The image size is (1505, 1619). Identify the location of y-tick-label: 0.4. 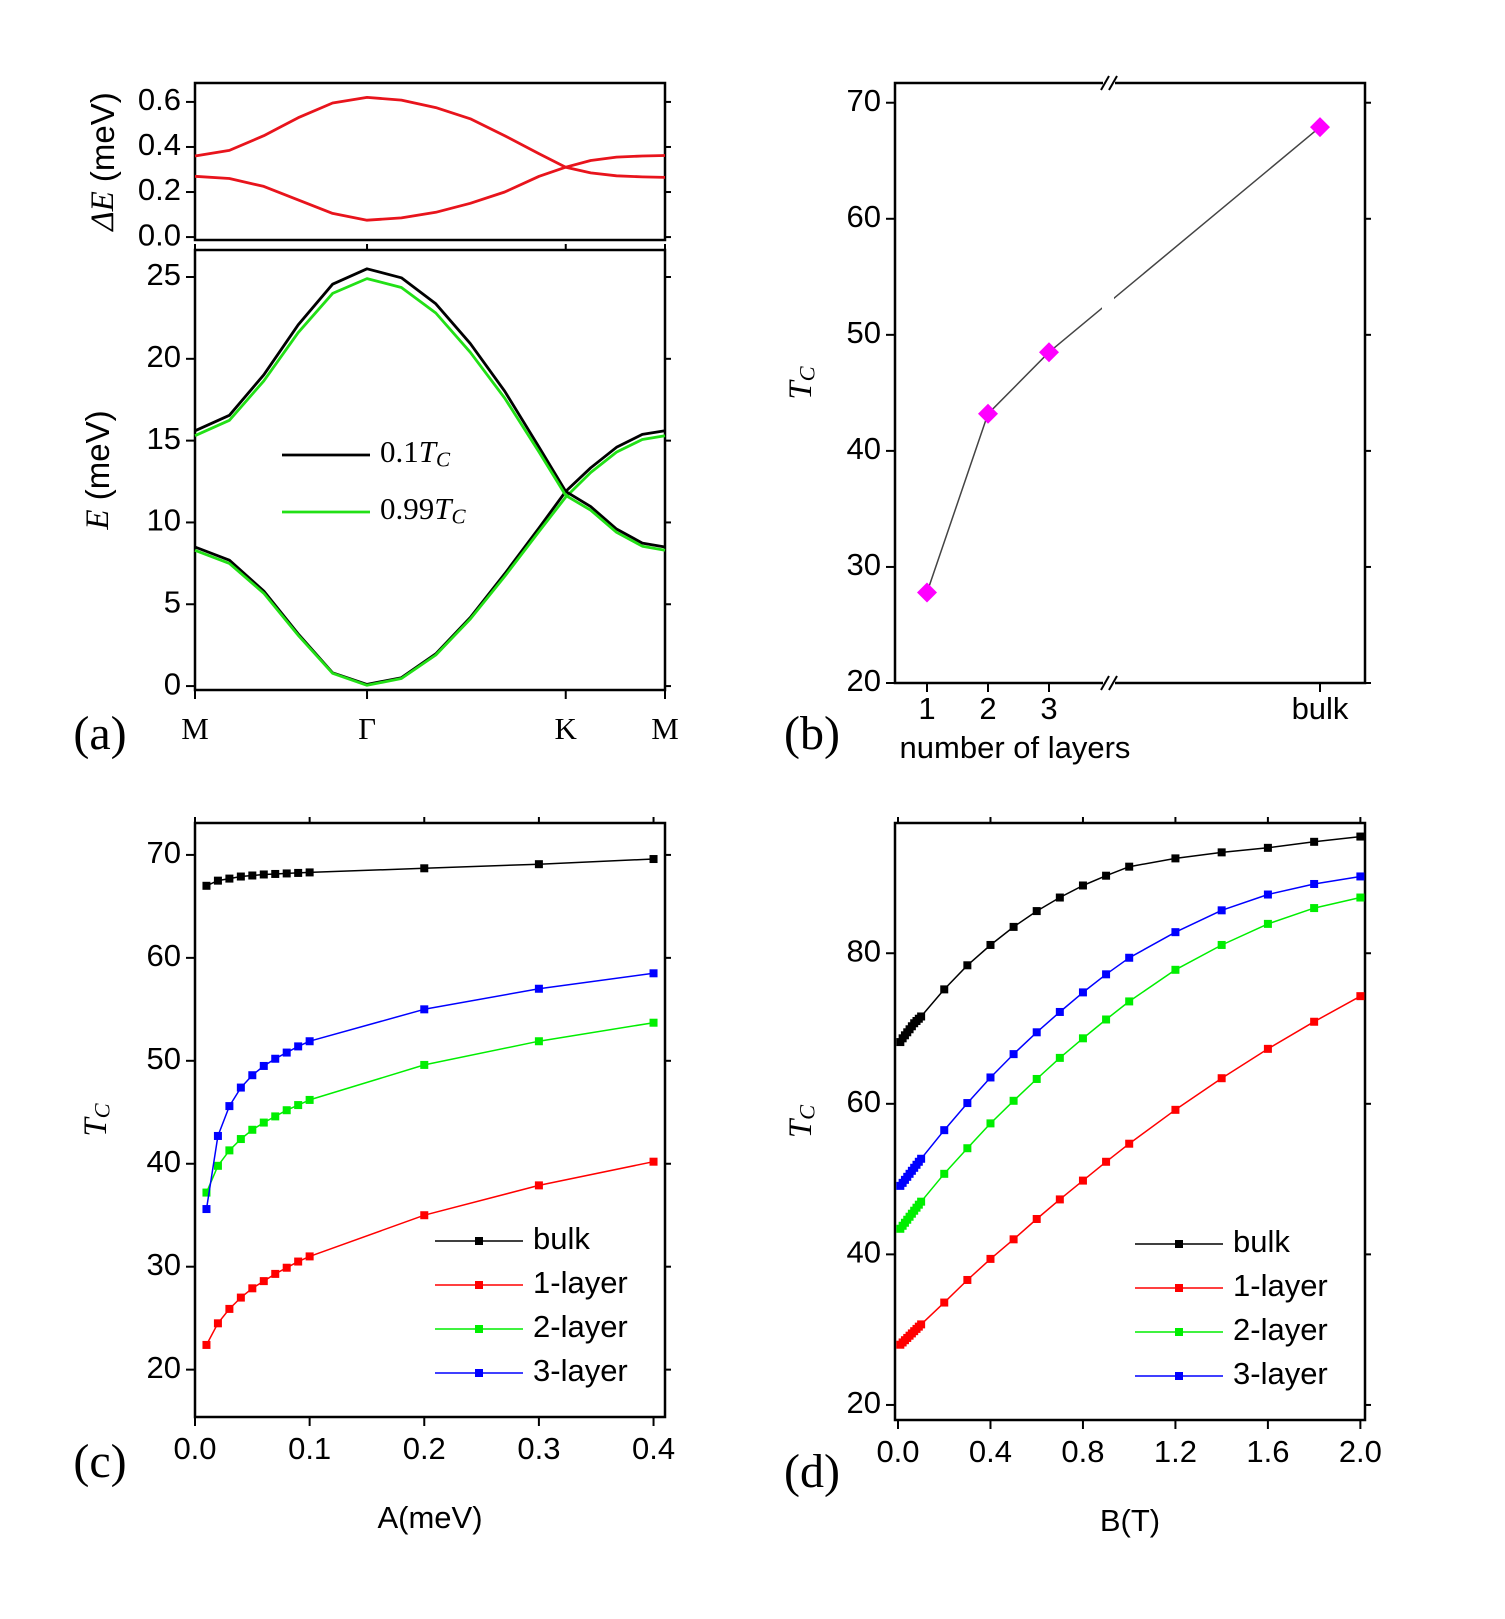
(159, 144).